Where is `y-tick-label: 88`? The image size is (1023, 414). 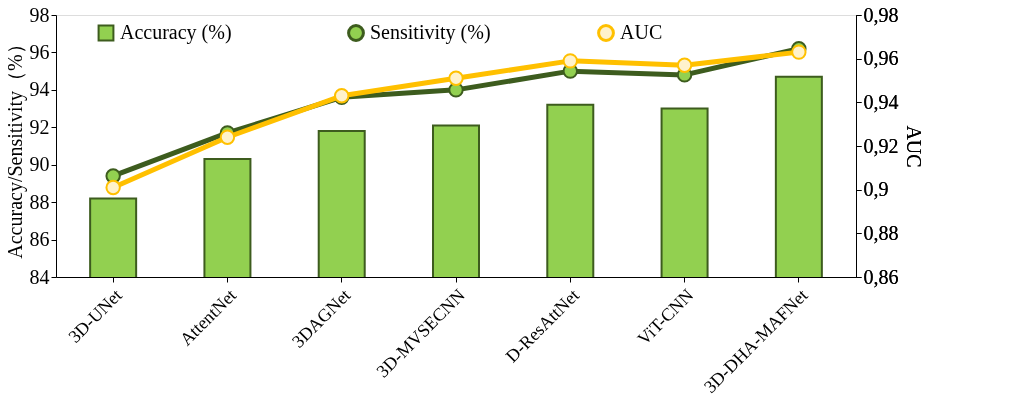 y-tick-label: 88 is located at coordinates (39, 201).